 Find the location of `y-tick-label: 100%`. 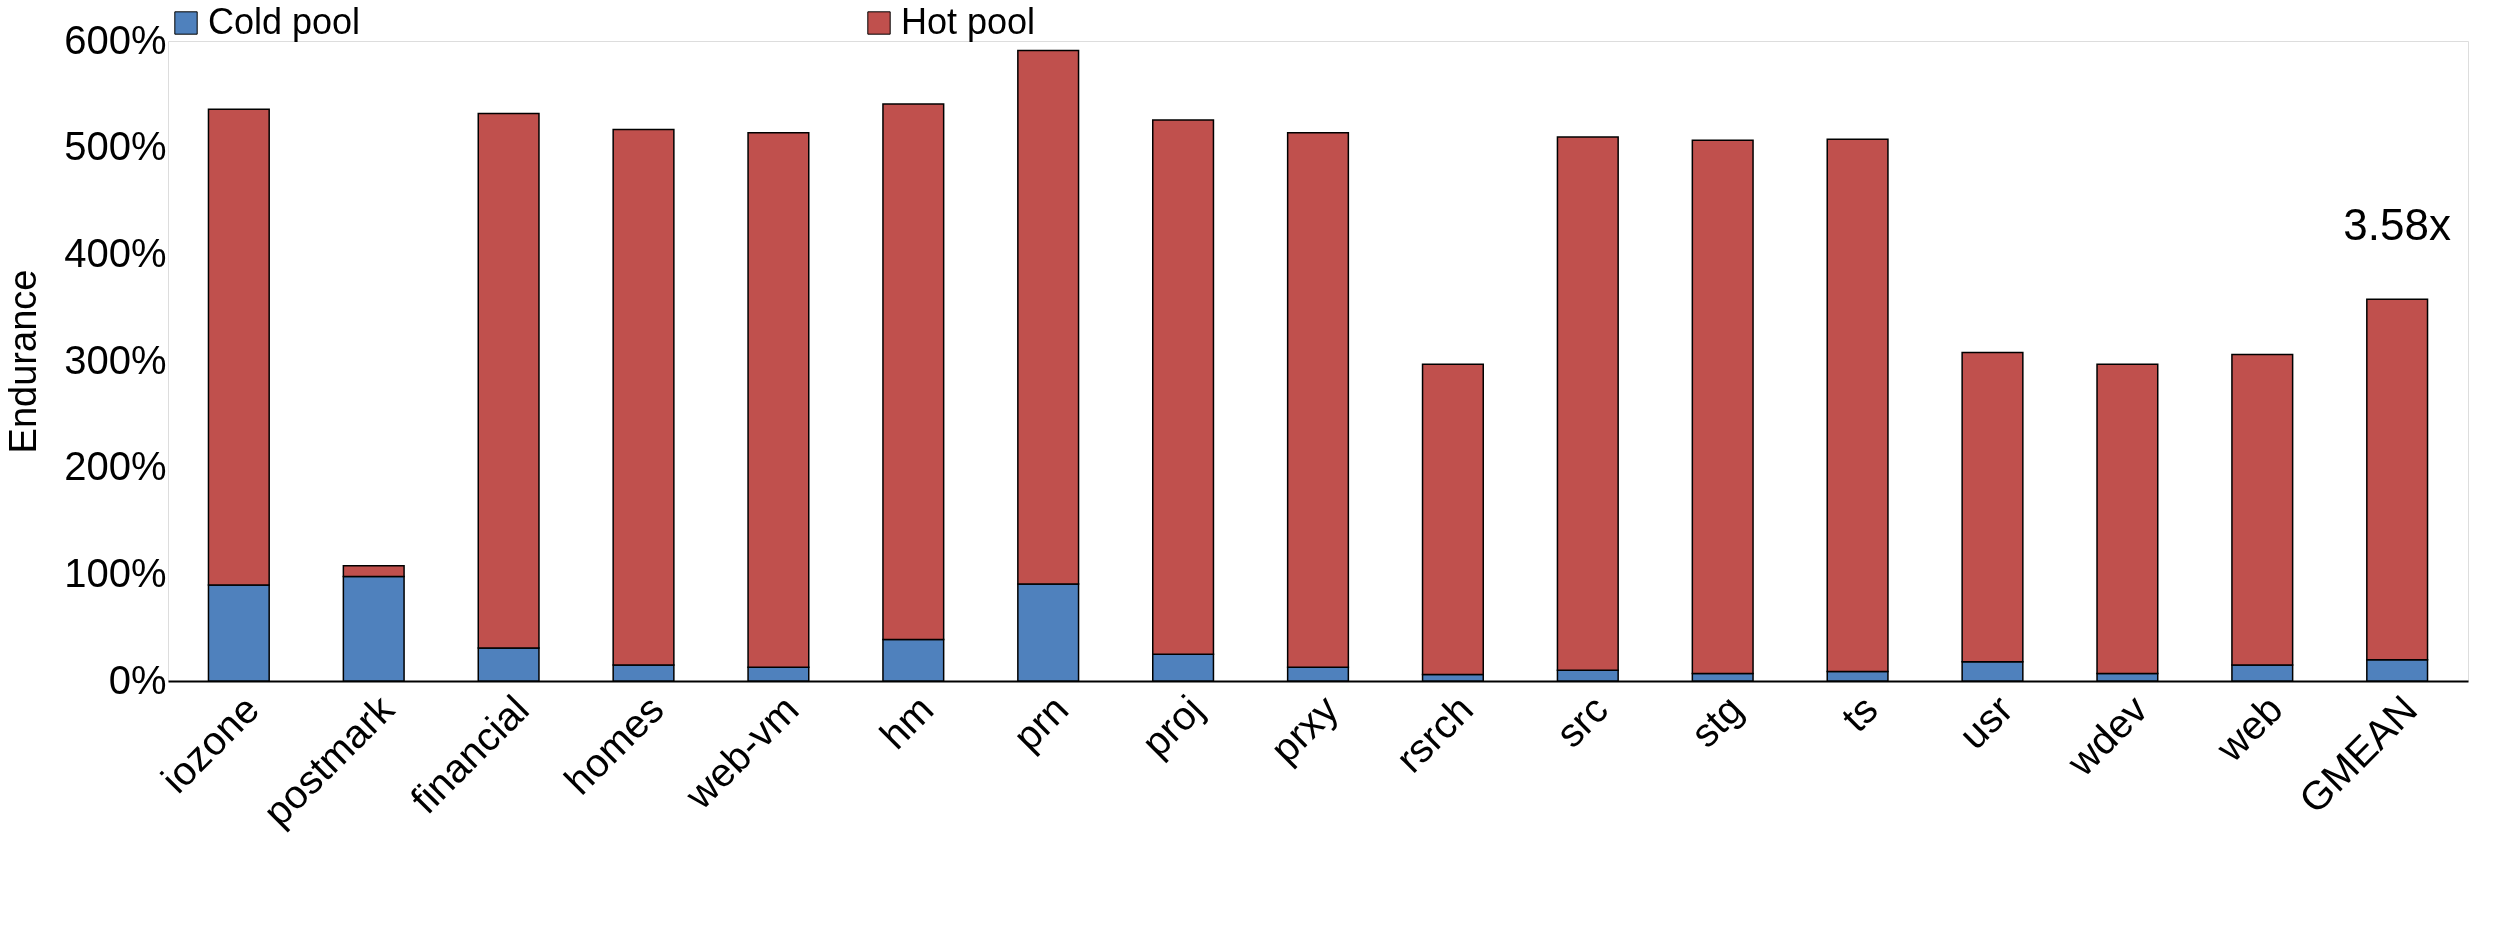

y-tick-label: 100% is located at coordinates (115, 572).